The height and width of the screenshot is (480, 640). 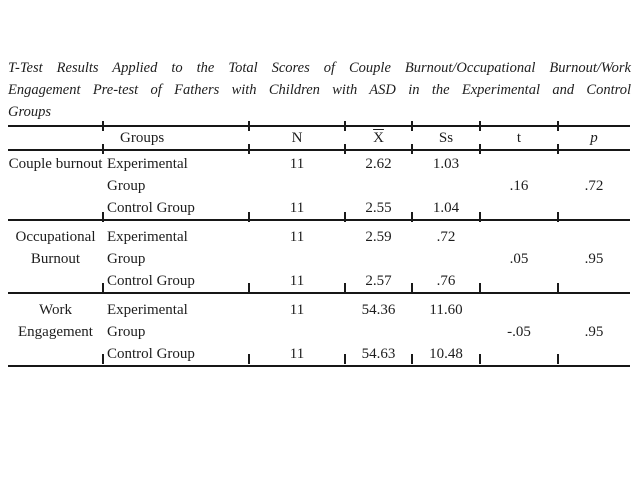 I want to click on mean-cell: 2.62, so click(x=378, y=164).